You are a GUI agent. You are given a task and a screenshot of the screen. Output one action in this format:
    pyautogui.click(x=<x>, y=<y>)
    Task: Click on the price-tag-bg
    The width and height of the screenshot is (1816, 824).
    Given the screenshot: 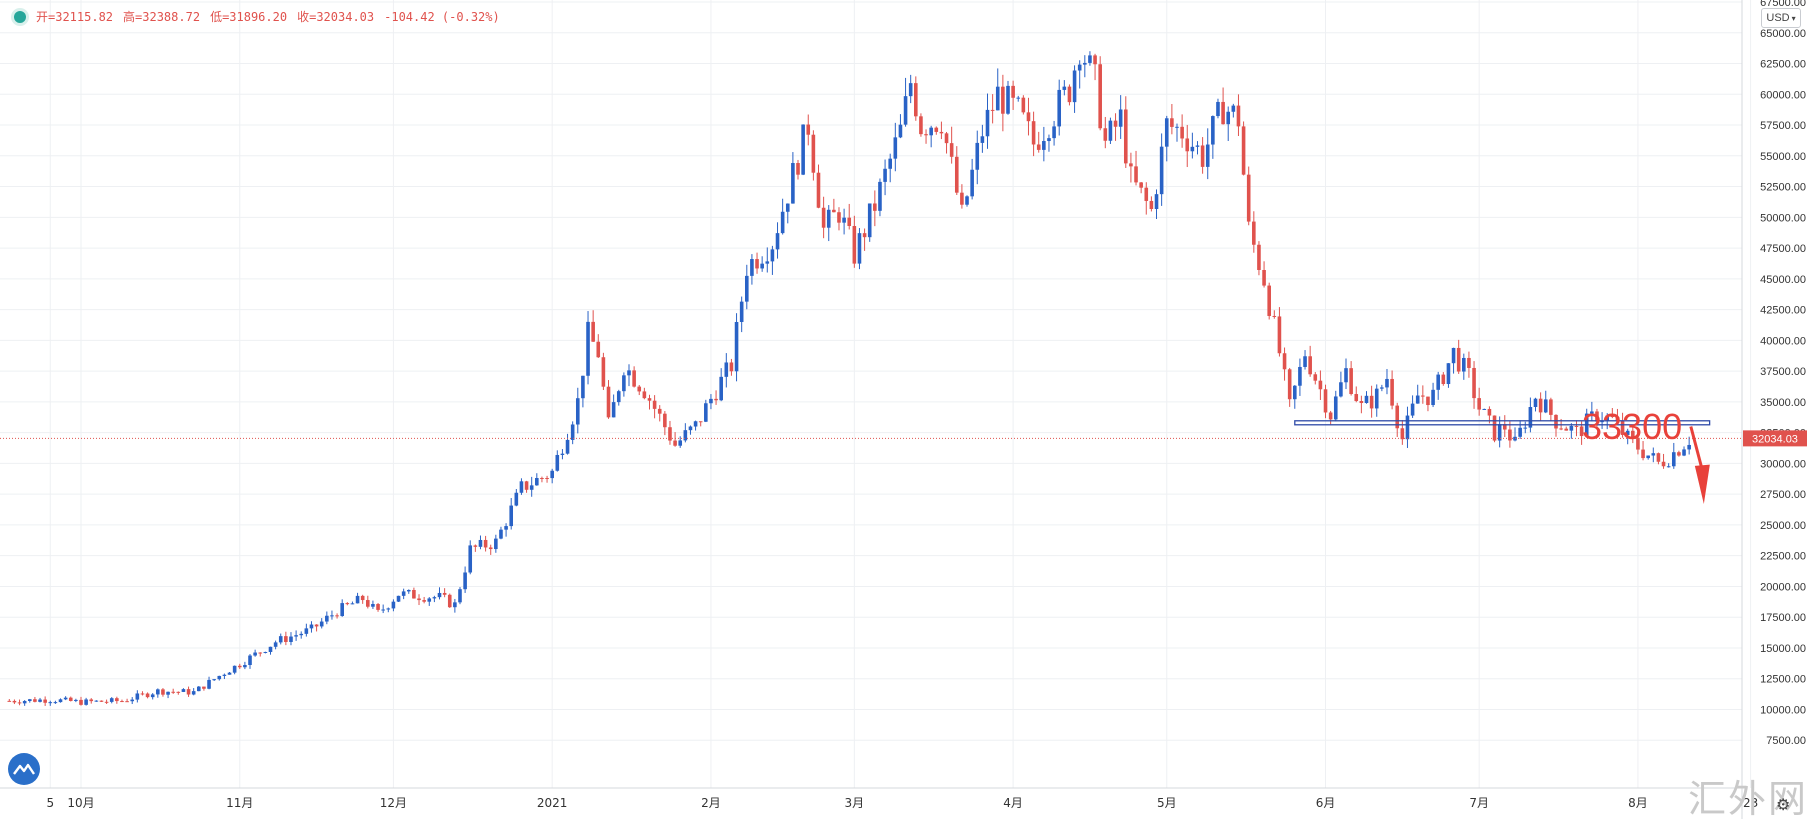 What is the action you would take?
    pyautogui.click(x=1775, y=438)
    